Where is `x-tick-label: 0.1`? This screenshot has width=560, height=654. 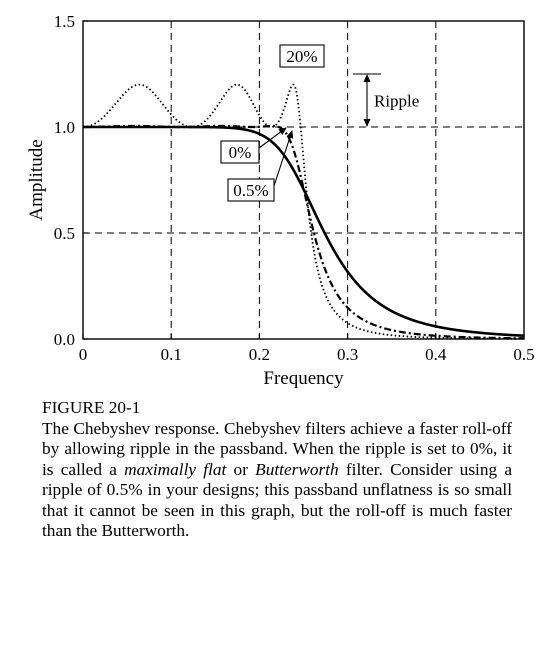
x-tick-label: 0.1 is located at coordinates (171, 354).